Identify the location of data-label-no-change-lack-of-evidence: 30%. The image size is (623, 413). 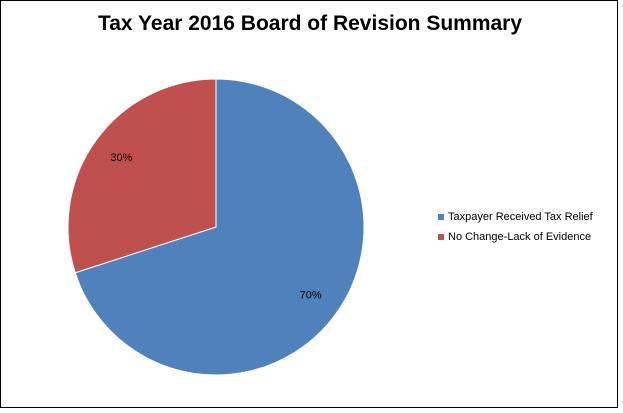
(121, 158).